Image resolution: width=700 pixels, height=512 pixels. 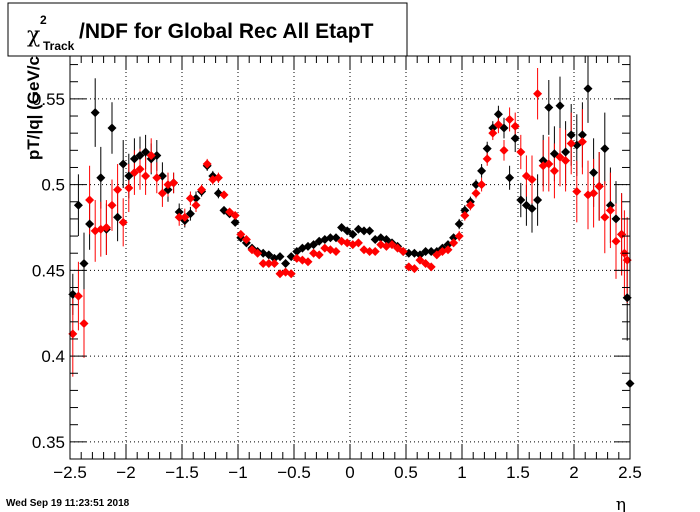 I want to click on x-tick-label: −0.5, so click(x=294, y=472).